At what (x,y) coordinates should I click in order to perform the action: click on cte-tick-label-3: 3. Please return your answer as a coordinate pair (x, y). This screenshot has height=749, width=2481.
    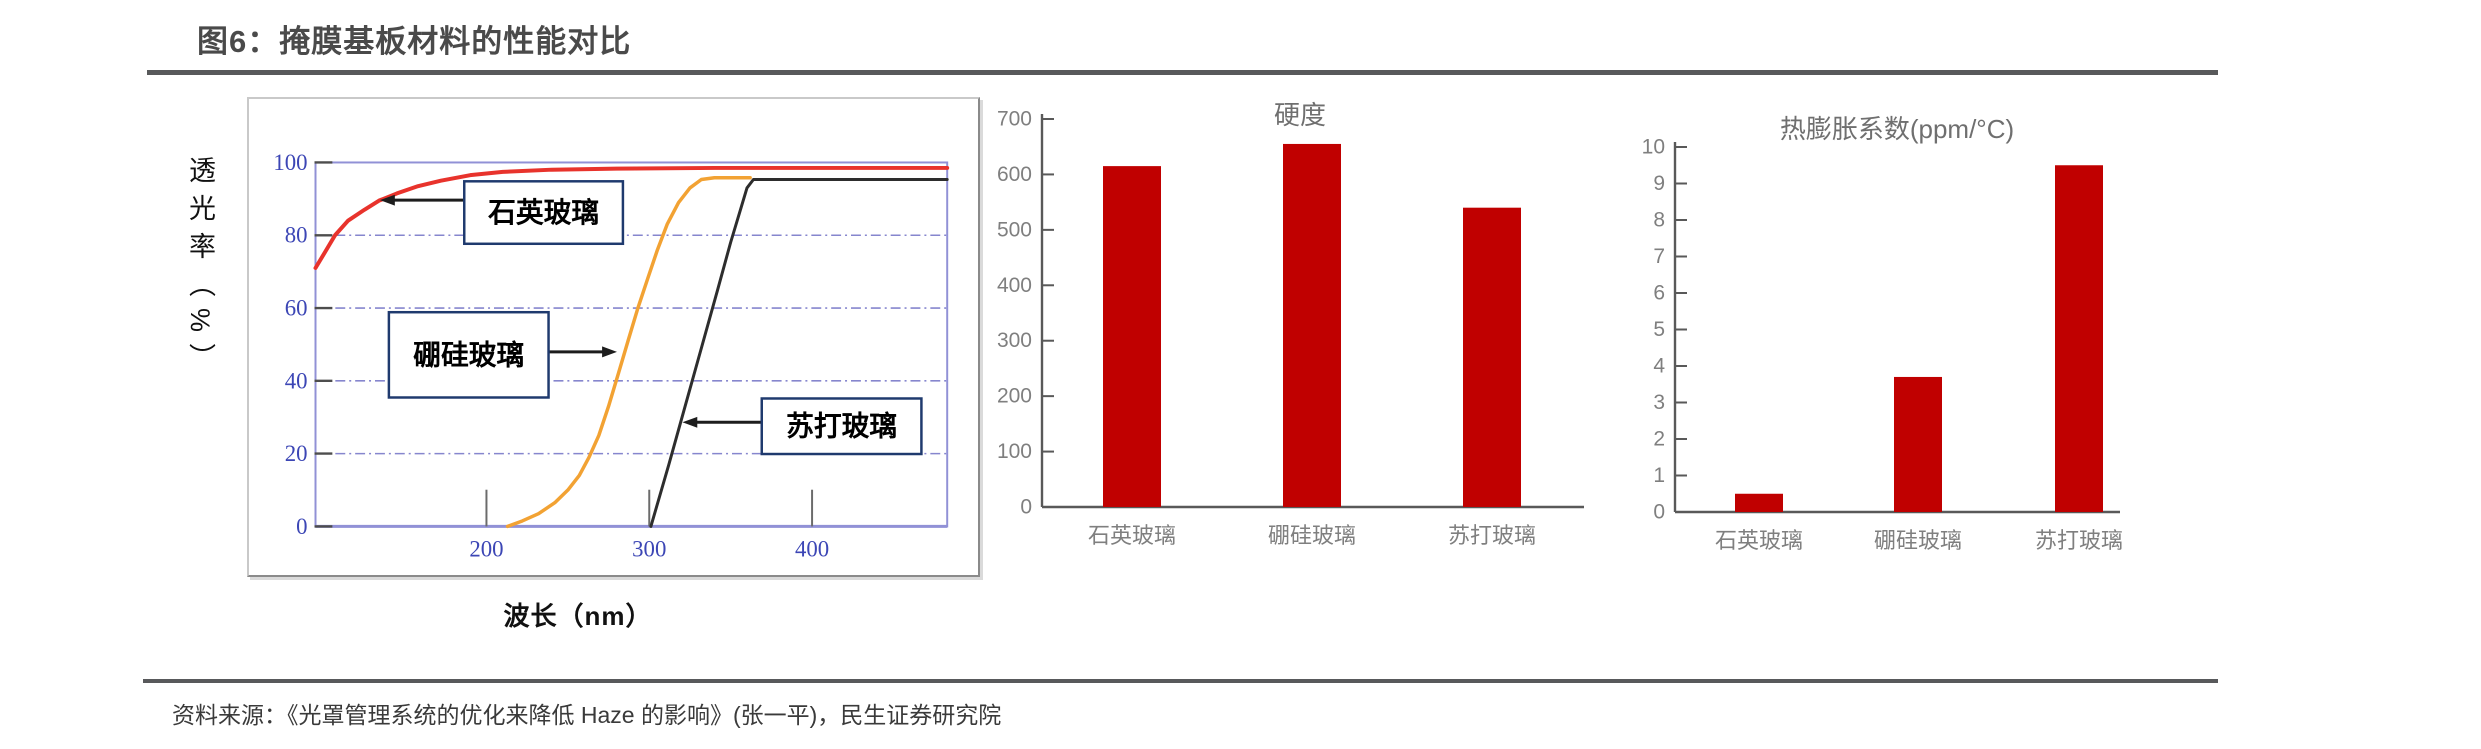
    Looking at the image, I should click on (1659, 402).